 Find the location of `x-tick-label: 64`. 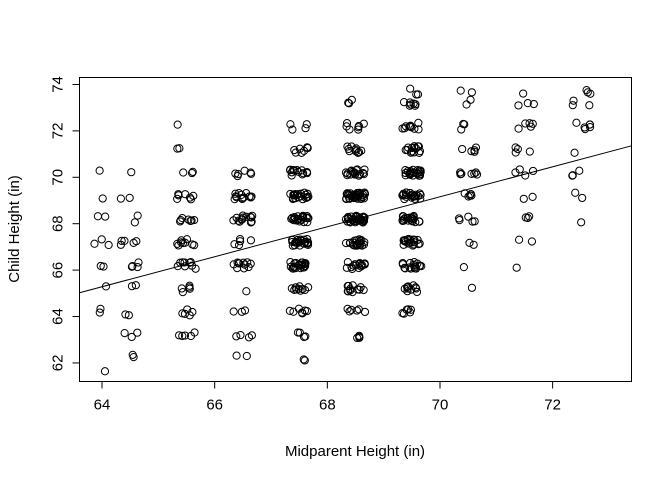

x-tick-label: 64 is located at coordinates (102, 405).